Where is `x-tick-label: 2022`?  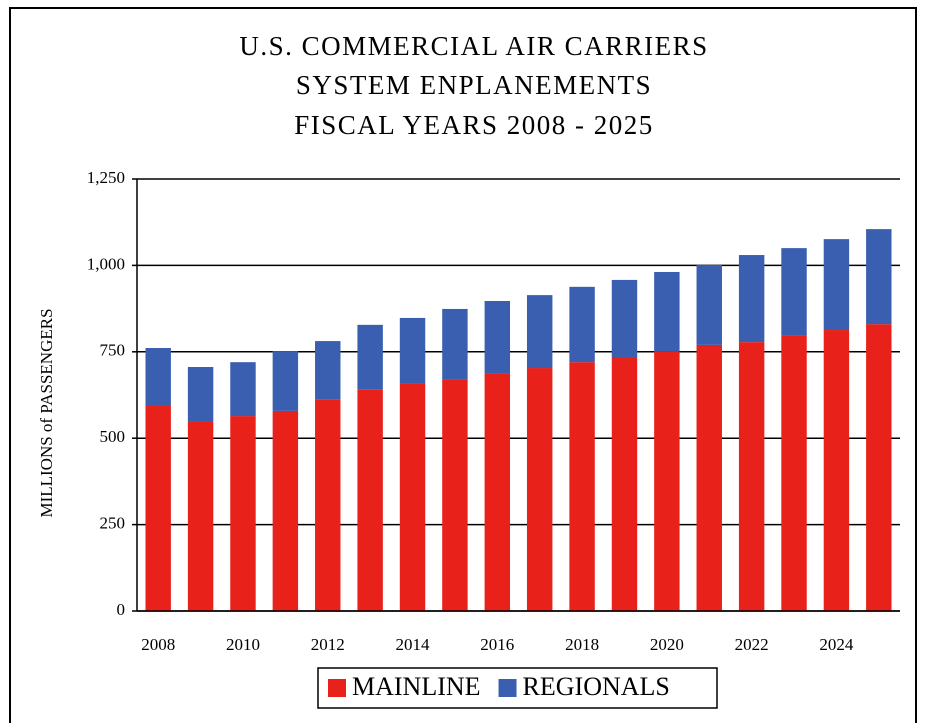
x-tick-label: 2022 is located at coordinates (752, 644).